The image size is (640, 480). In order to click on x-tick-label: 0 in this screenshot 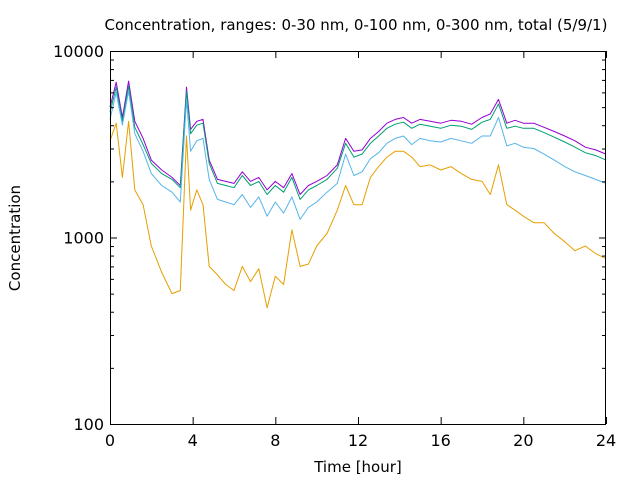, I will do `click(110, 440)`.